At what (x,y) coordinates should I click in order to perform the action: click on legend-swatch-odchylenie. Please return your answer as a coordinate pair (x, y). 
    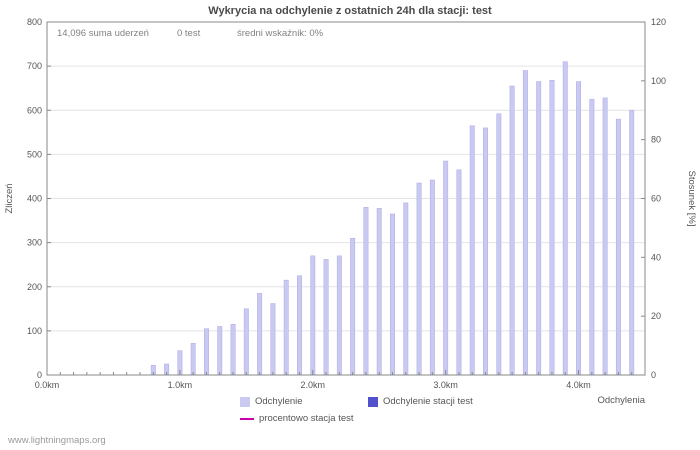
    Looking at the image, I should click on (245, 401).